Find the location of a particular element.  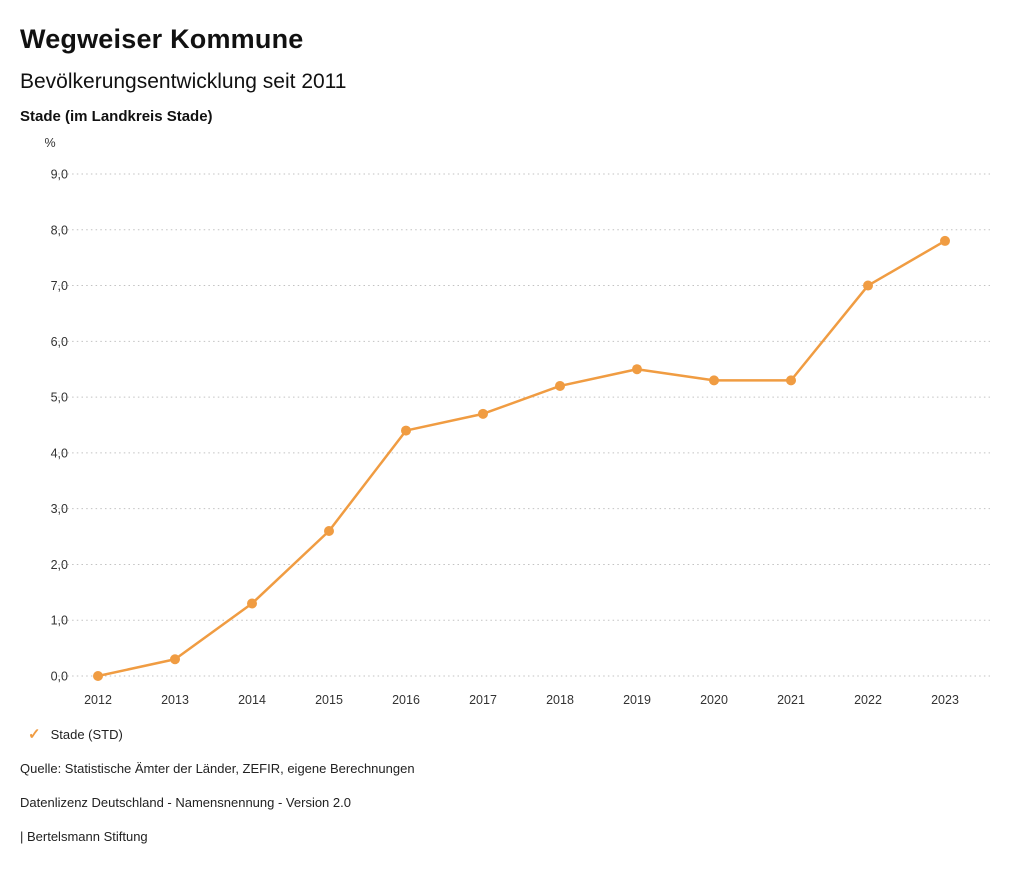

check-icon: ✓ is located at coordinates (34, 734).